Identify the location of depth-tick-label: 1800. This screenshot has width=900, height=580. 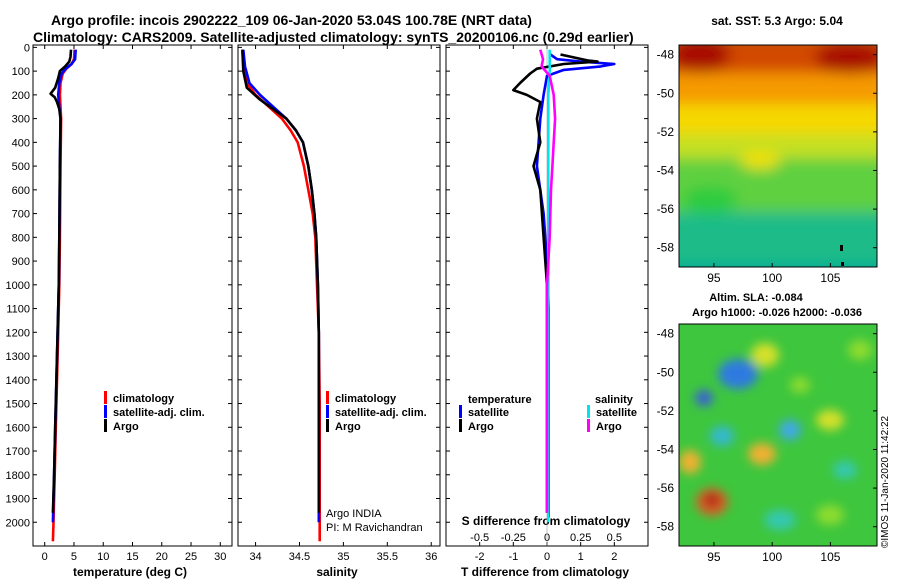
(18, 476).